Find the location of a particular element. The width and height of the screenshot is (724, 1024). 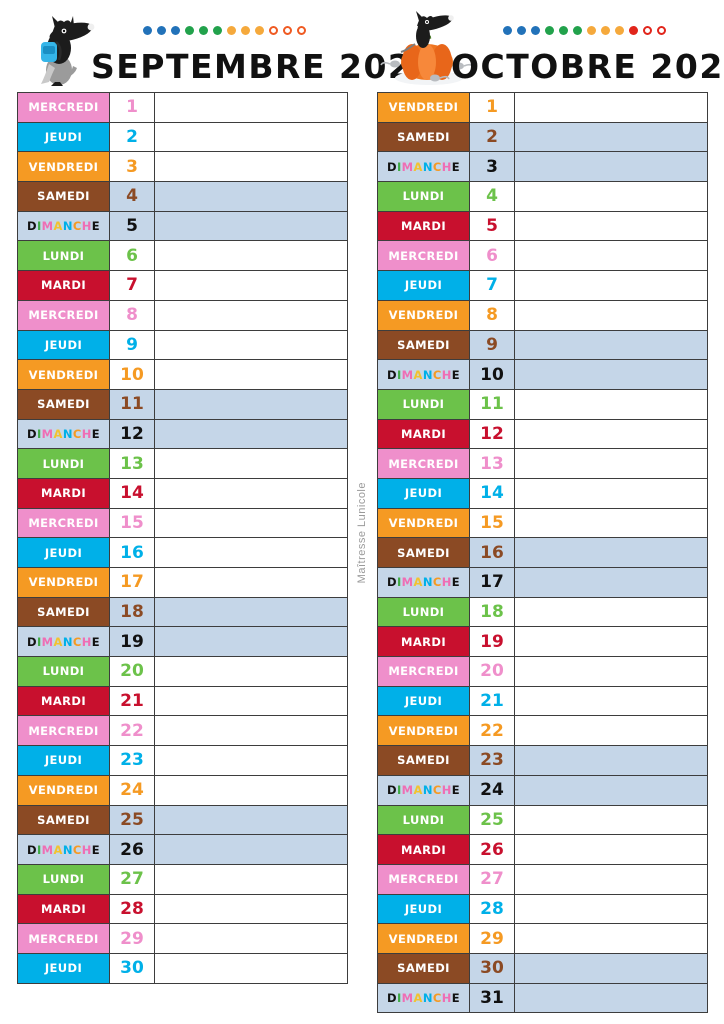

calendar-row: MARDI 19 is located at coordinates (542, 642).